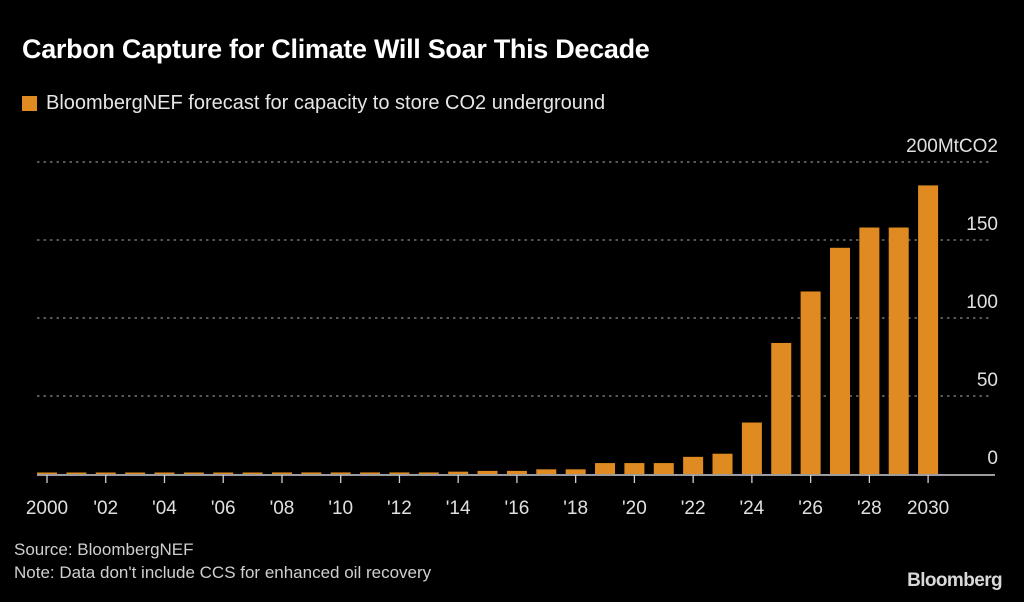  I want to click on source-note: Source: BloombergNEF, so click(104, 549).